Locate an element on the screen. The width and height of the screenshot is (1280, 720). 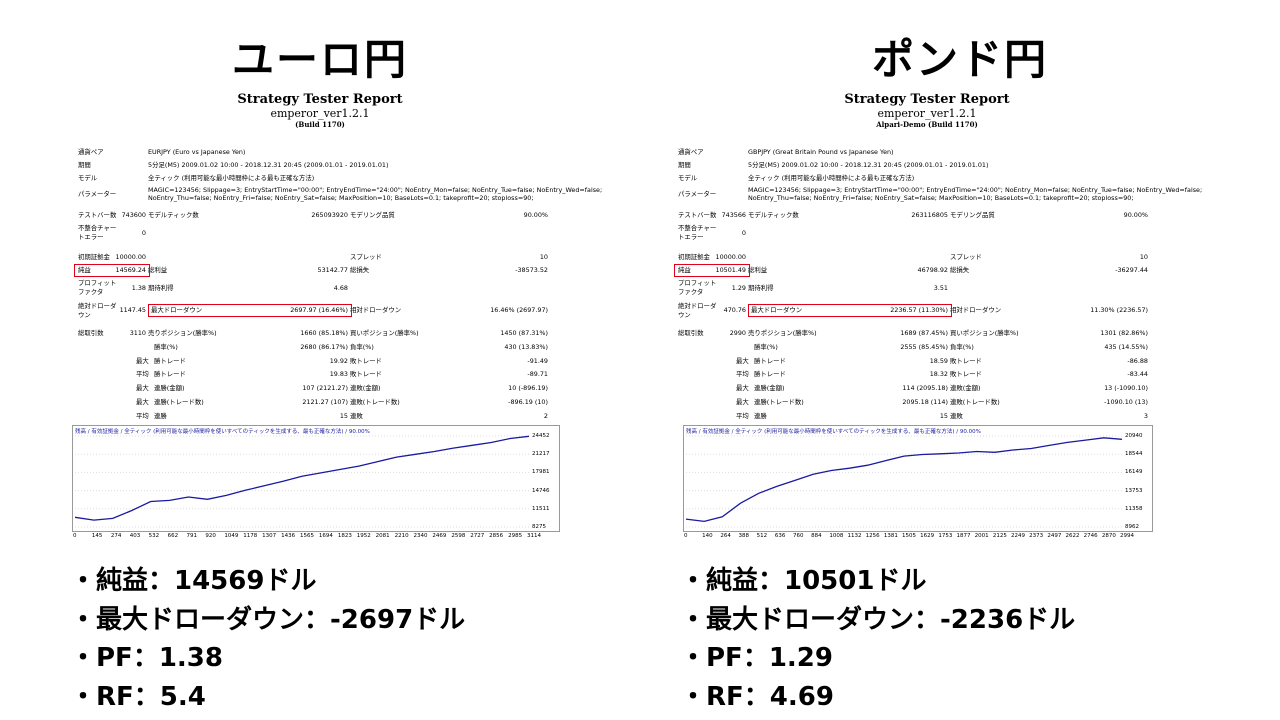
report-rel-dd-label: 相対ドローダウン is located at coordinates (976, 310).